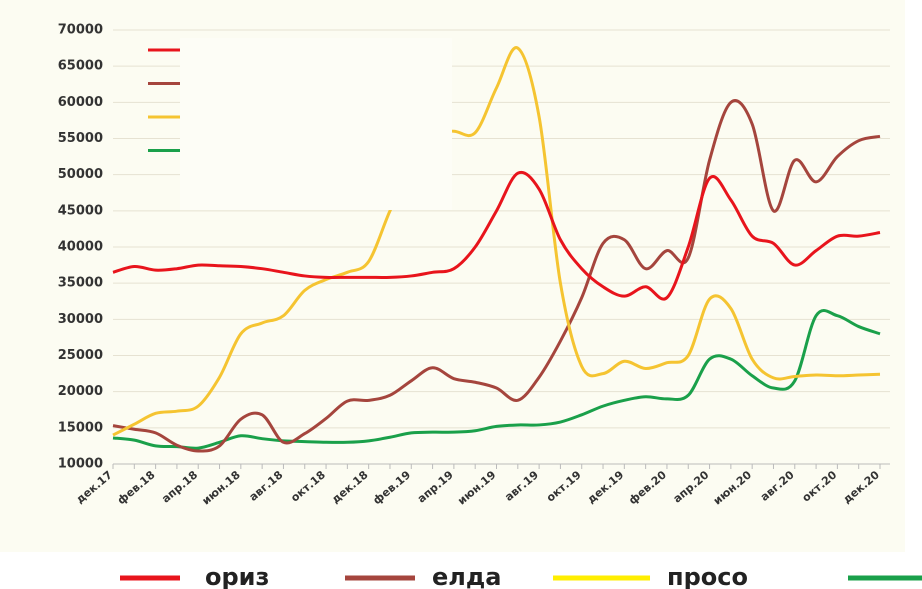 The width and height of the screenshot is (922, 589). Describe the element at coordinates (80, 355) in the screenshot. I see `y-tick-label: 25000` at that location.